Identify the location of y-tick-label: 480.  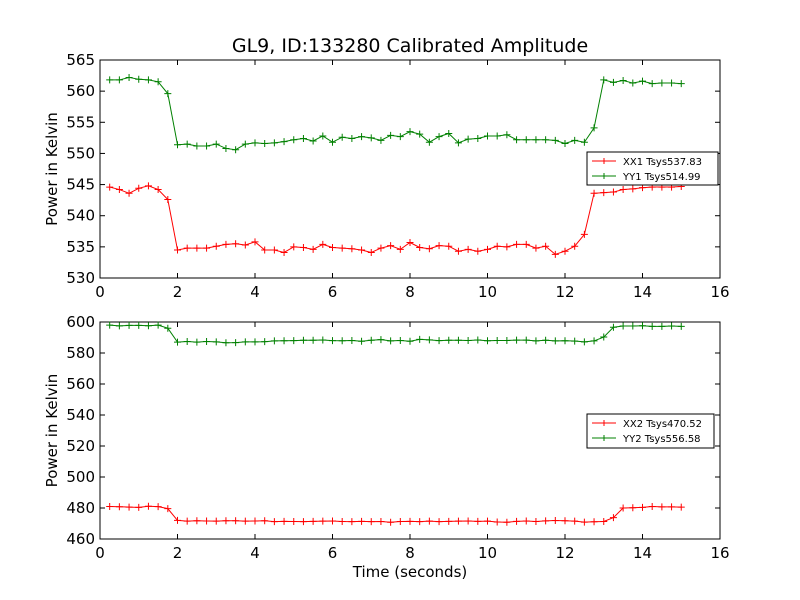
(80, 508).